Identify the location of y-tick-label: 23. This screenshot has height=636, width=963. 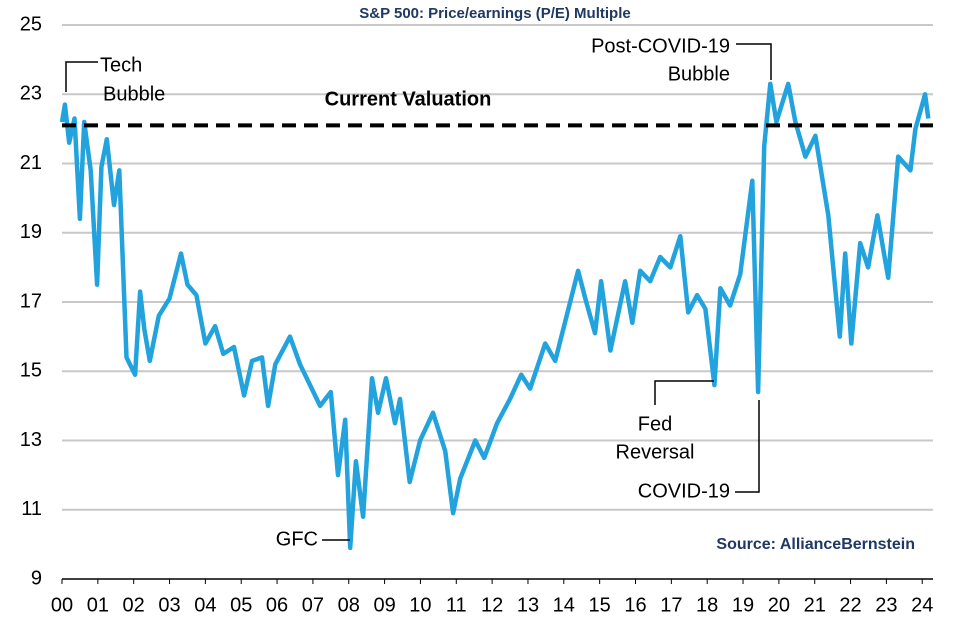
(31, 94).